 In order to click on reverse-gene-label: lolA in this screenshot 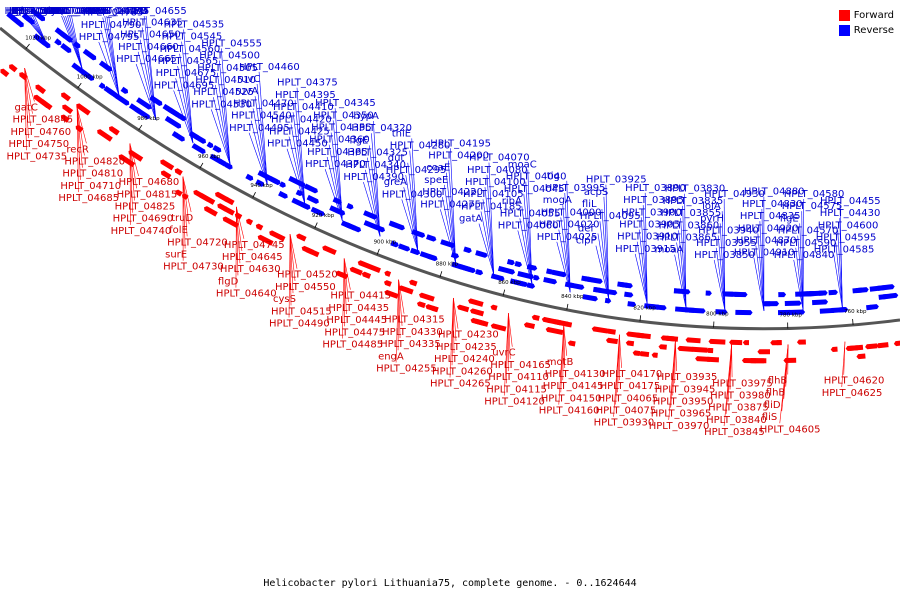, I will do `click(711, 206)`.